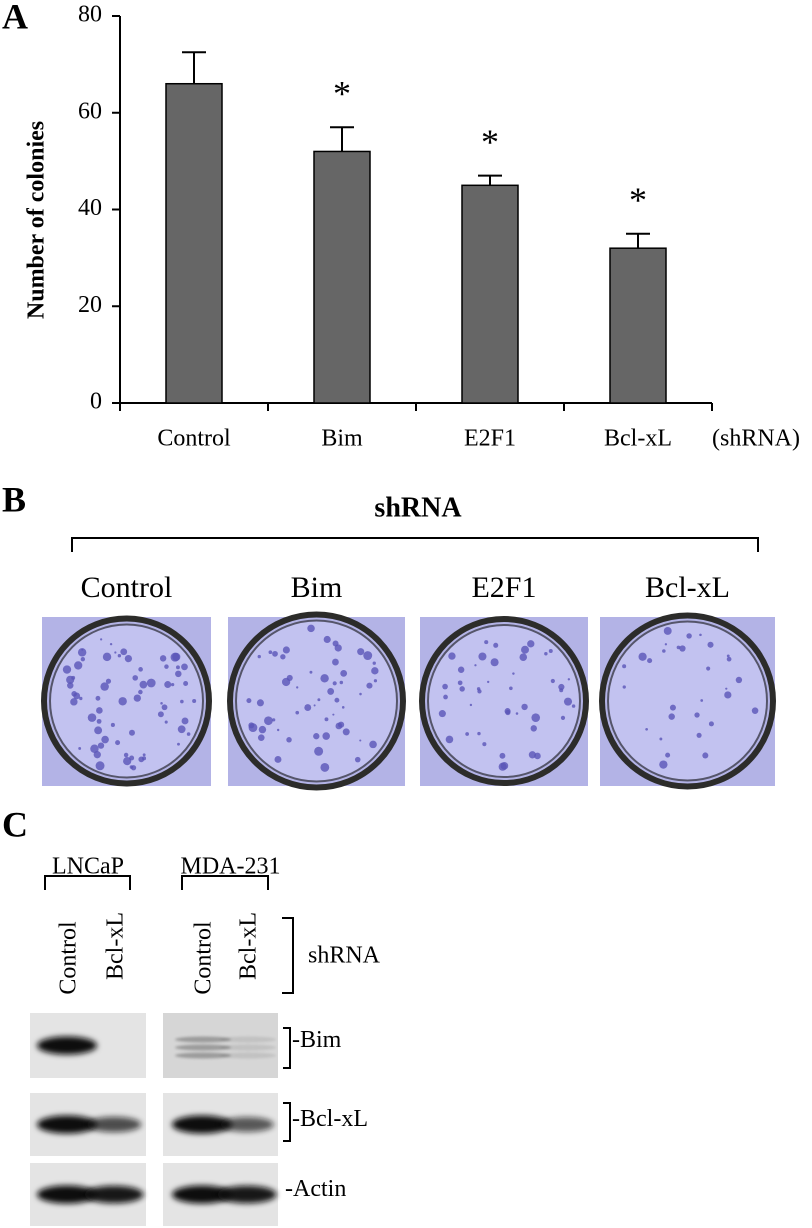 This screenshot has height=1228, width=812. Describe the element at coordinates (194, 243) in the screenshot. I see `bar` at that location.